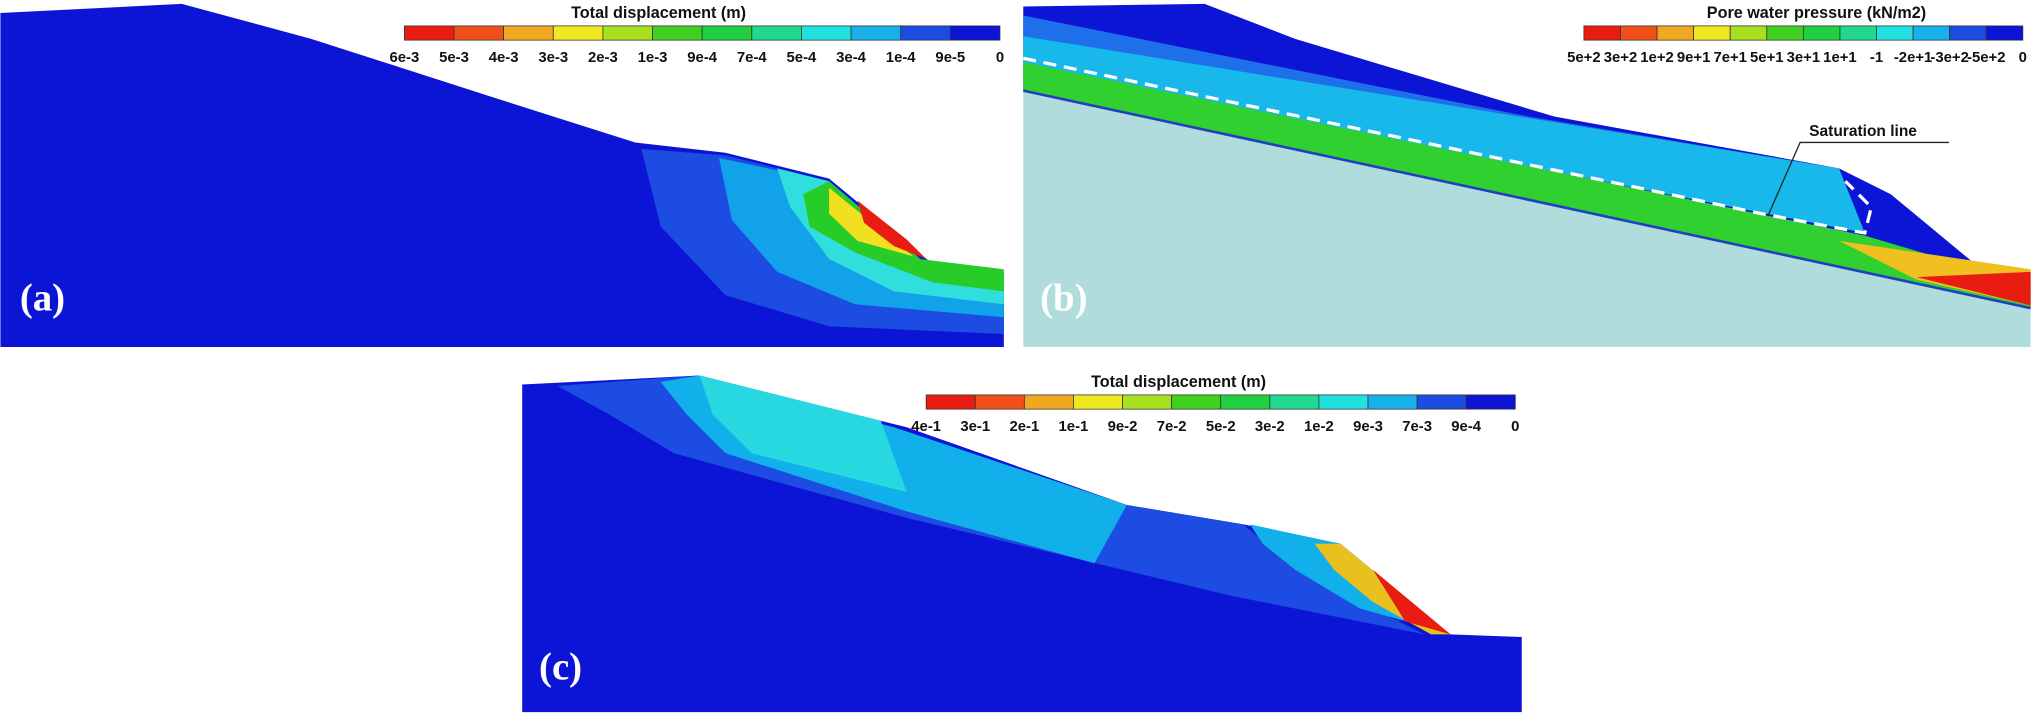  I want to click on panel-label: (c), so click(560, 667).